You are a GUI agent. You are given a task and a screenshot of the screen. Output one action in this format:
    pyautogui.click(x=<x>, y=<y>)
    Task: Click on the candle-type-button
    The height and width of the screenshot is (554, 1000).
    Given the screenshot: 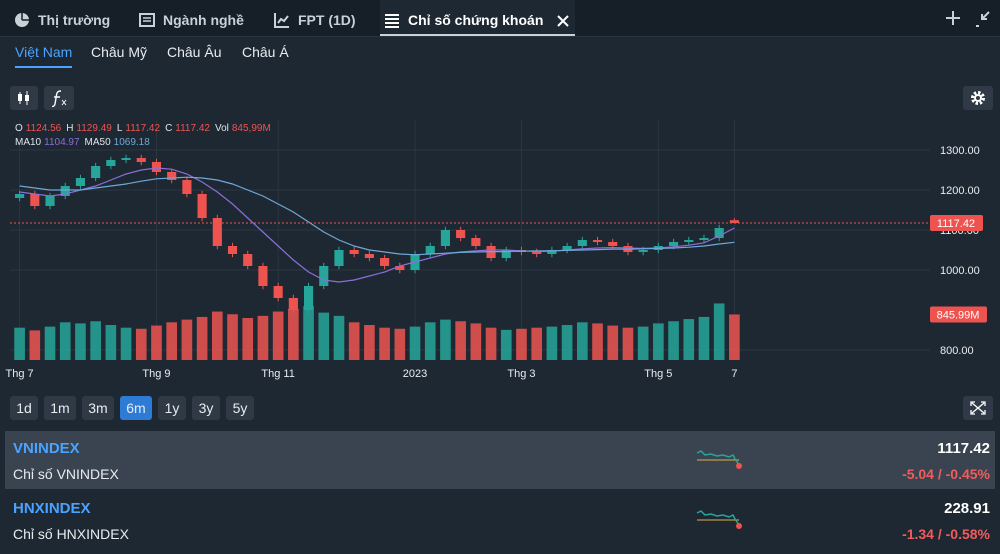 What is the action you would take?
    pyautogui.click(x=24, y=98)
    